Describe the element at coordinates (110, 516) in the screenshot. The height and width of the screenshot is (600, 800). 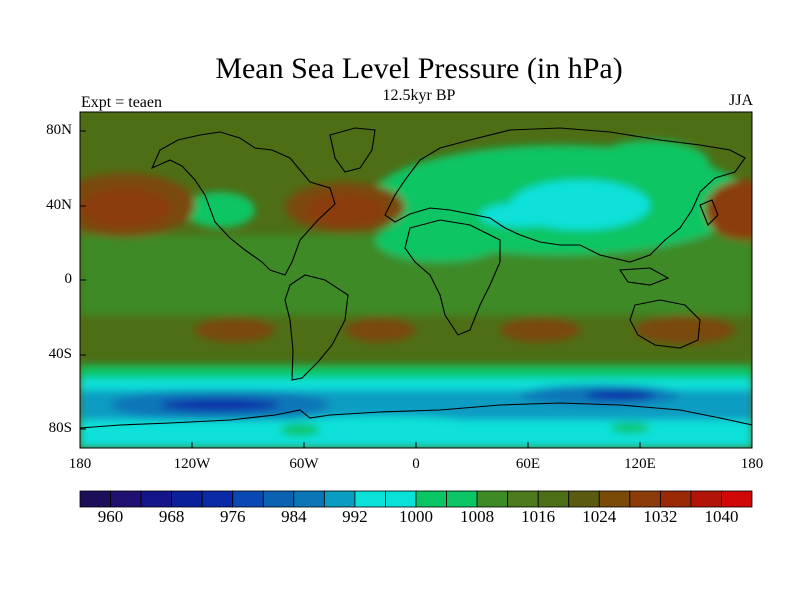
I see `colorbar-label: 960` at that location.